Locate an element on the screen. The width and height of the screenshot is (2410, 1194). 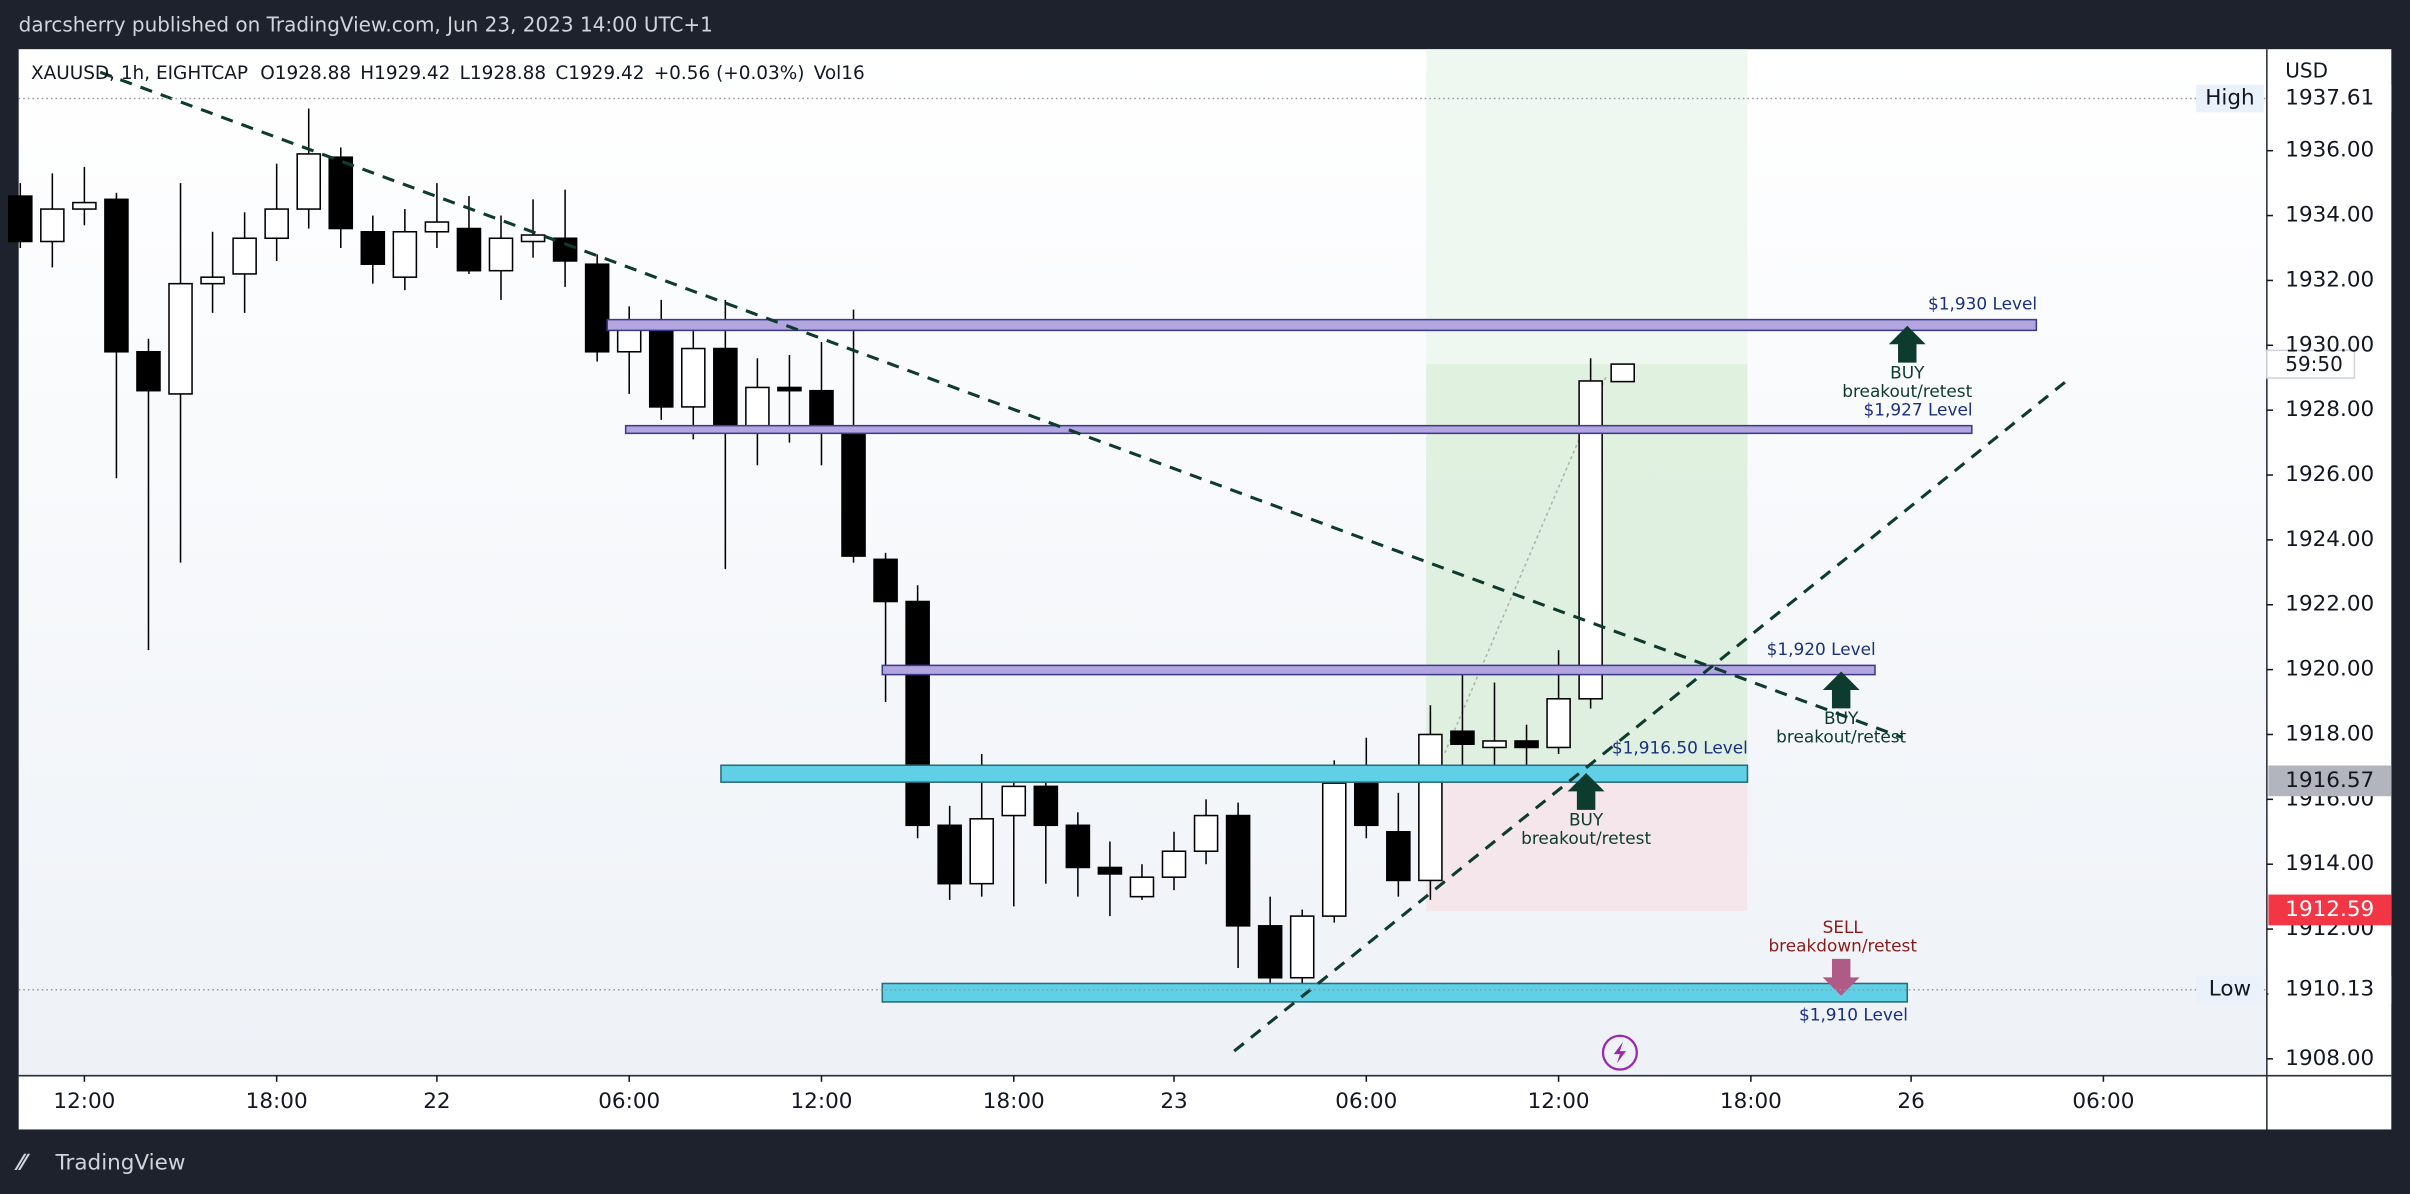
price-label: 1937.61 is located at coordinates (2329, 97).